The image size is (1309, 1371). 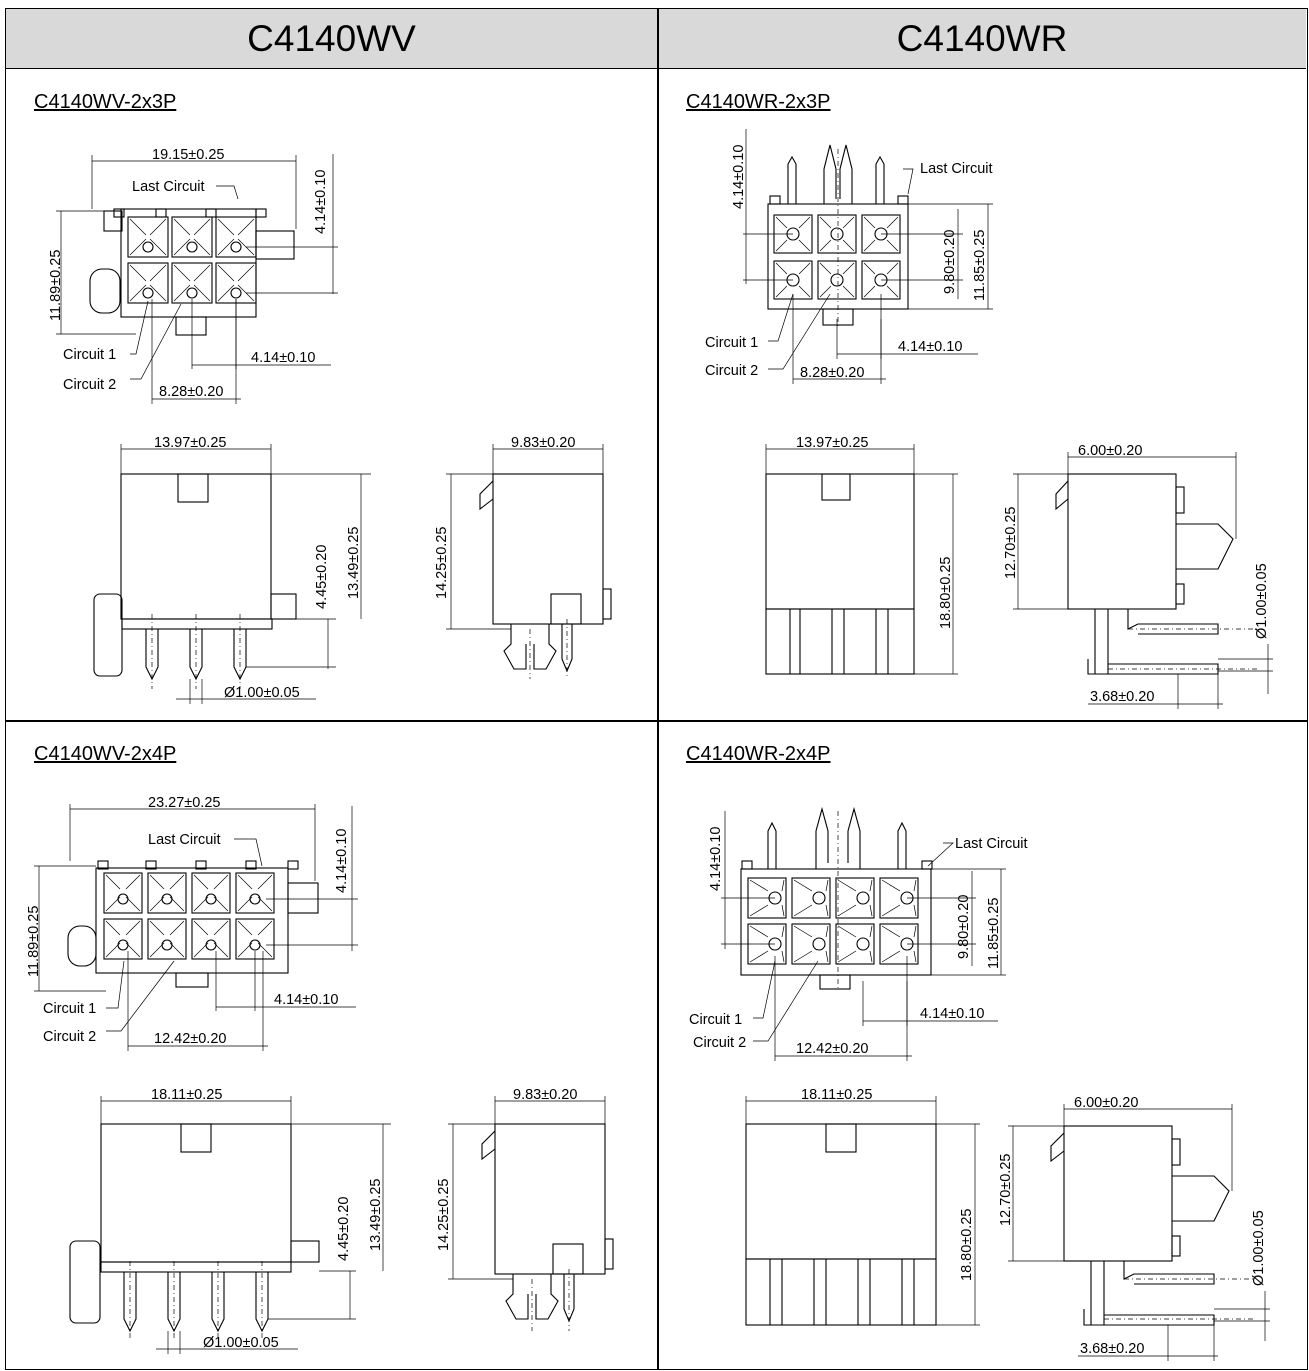 I want to click on row-divider, so click(x=656, y=721).